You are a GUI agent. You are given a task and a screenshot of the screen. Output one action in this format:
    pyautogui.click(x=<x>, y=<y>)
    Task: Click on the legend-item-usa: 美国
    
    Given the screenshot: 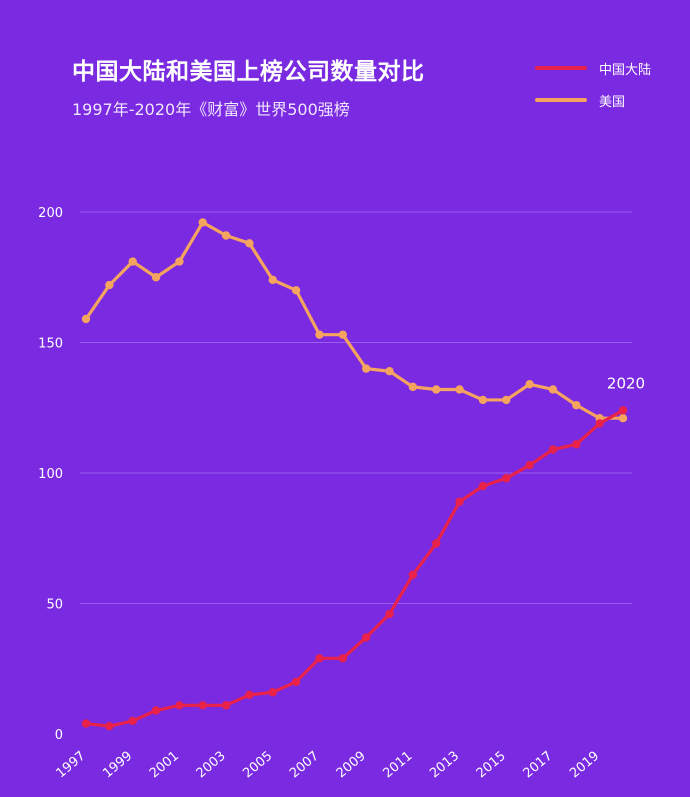 What is the action you would take?
    pyautogui.click(x=580, y=100)
    